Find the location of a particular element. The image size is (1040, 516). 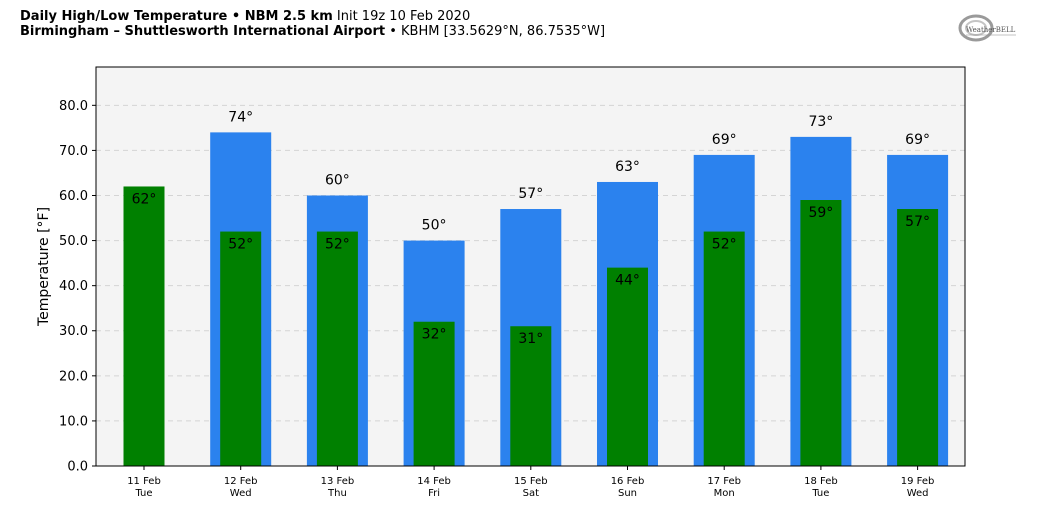

x-tick-day: Mon is located at coordinates (724, 493).